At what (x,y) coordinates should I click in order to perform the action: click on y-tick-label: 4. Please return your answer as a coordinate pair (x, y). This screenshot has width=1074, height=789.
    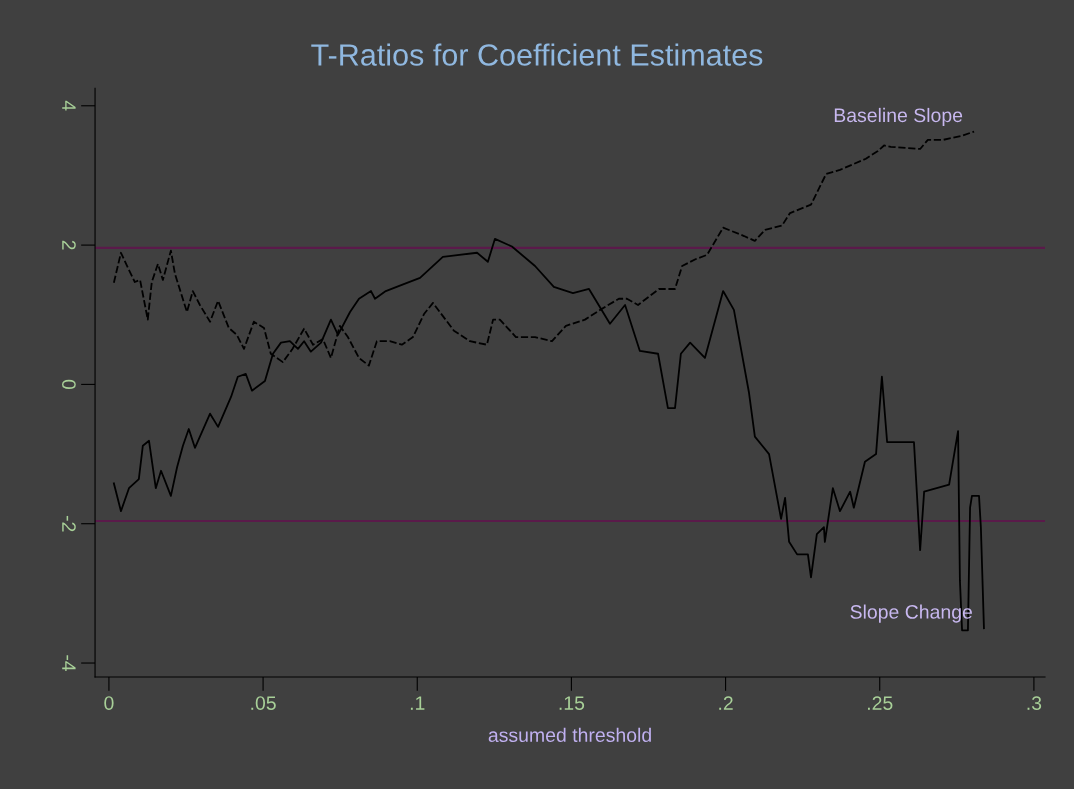
    Looking at the image, I should click on (69, 105).